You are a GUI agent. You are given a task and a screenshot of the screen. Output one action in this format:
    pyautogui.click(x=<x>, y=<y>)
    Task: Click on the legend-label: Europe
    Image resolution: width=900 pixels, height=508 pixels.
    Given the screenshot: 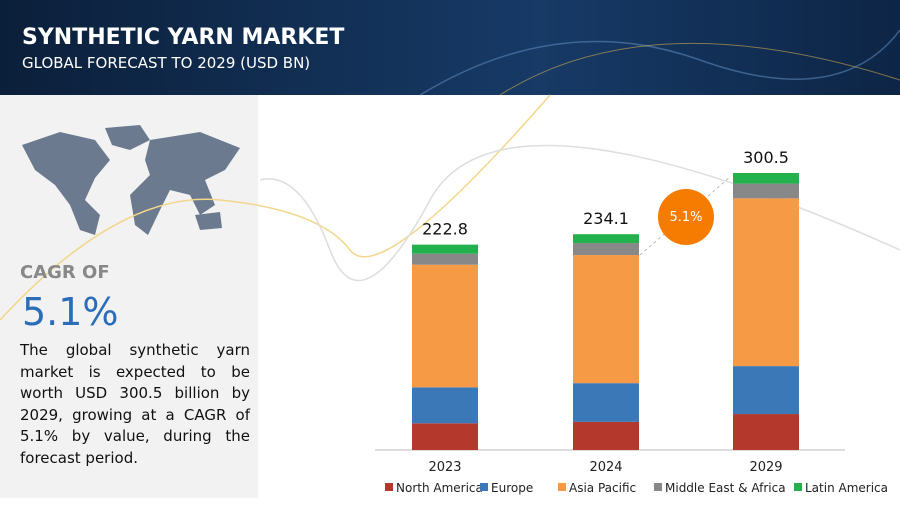 What is the action you would take?
    pyautogui.click(x=512, y=488)
    